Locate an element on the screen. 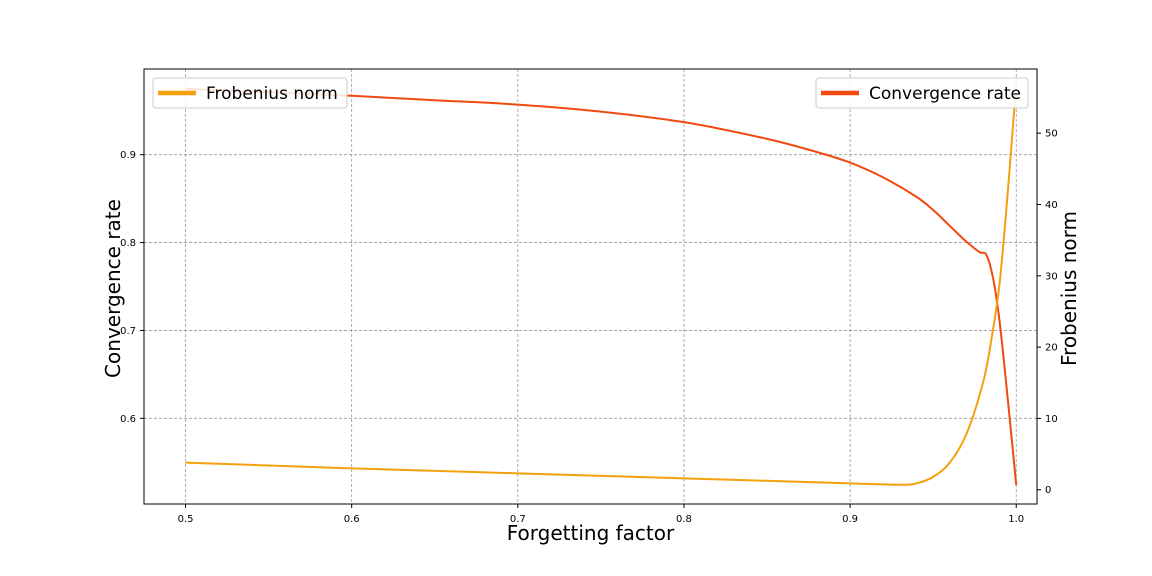  legend-label-convergence-rate: Convergence rate is located at coordinates (945, 94).